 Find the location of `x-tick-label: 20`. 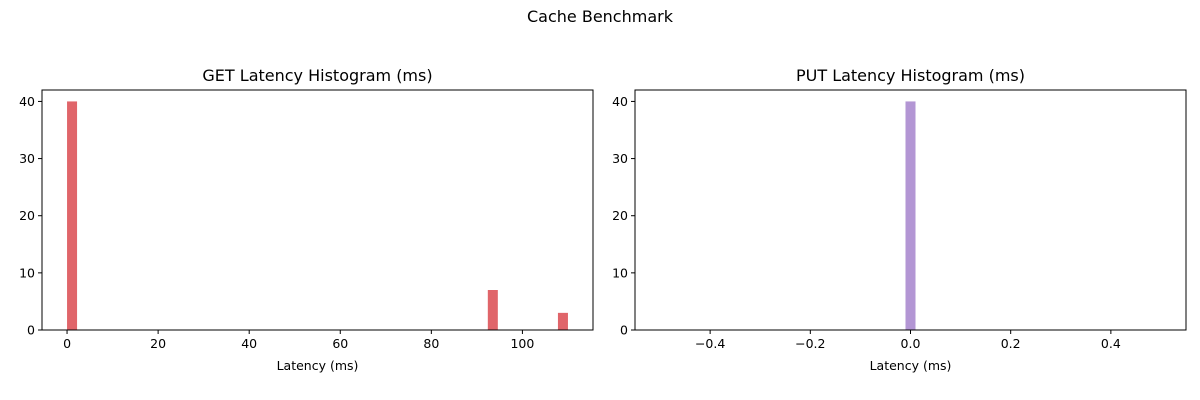

x-tick-label: 20 is located at coordinates (158, 343).